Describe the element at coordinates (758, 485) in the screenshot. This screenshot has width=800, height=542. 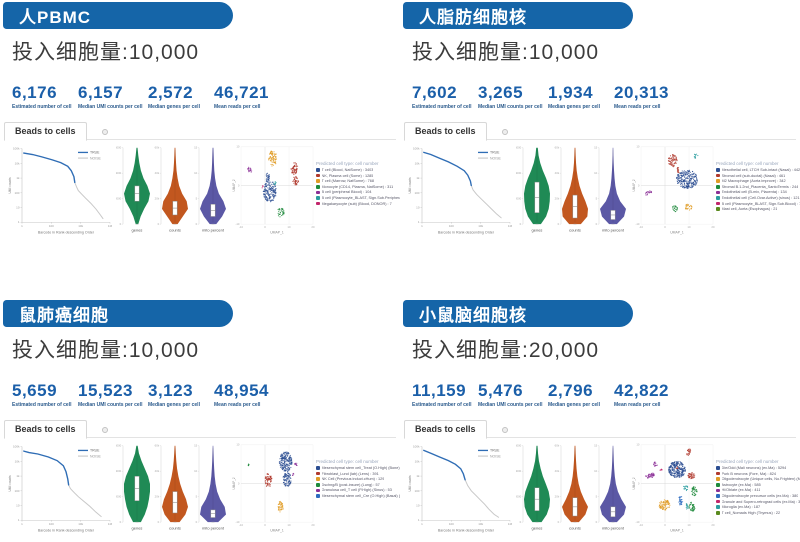
I see `umap-legend-item: Astrocyte (ex.Ma) : 585` at that location.